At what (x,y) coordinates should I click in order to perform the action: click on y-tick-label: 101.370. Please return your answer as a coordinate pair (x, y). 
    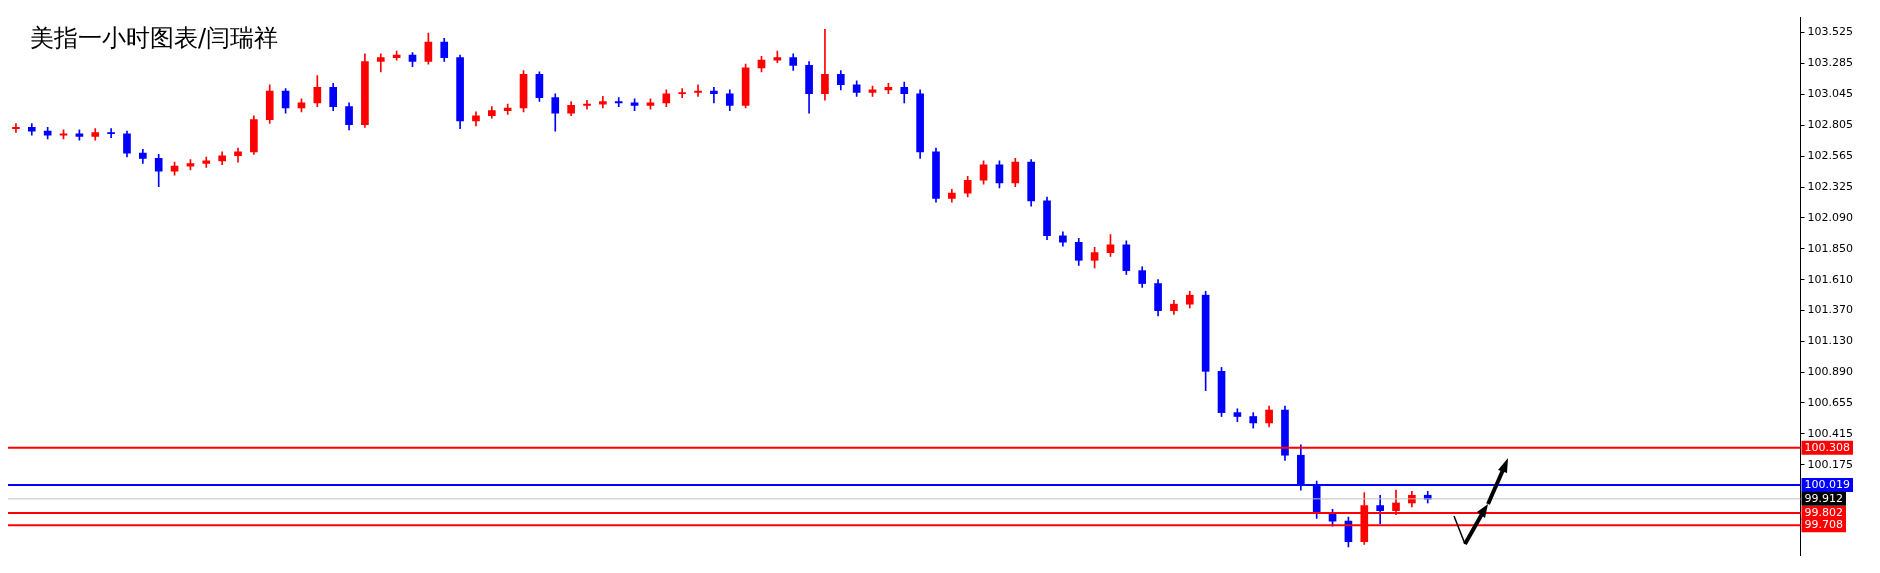
    Looking at the image, I should click on (1830, 310).